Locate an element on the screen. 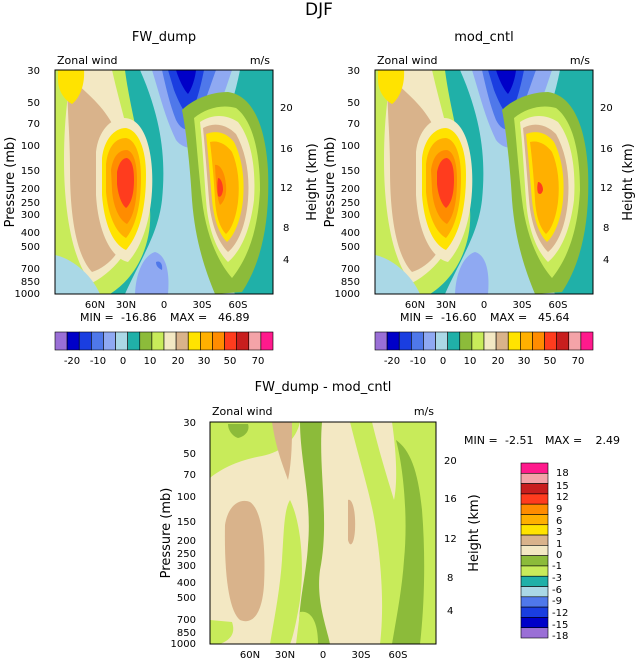 The image size is (638, 662). panel-units-label: m/s is located at coordinates (424, 411).